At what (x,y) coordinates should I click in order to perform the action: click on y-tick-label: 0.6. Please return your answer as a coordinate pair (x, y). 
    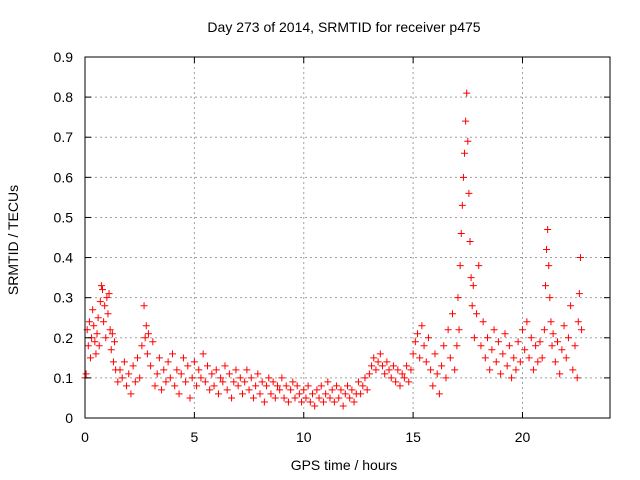
    Looking at the image, I should click on (64, 177).